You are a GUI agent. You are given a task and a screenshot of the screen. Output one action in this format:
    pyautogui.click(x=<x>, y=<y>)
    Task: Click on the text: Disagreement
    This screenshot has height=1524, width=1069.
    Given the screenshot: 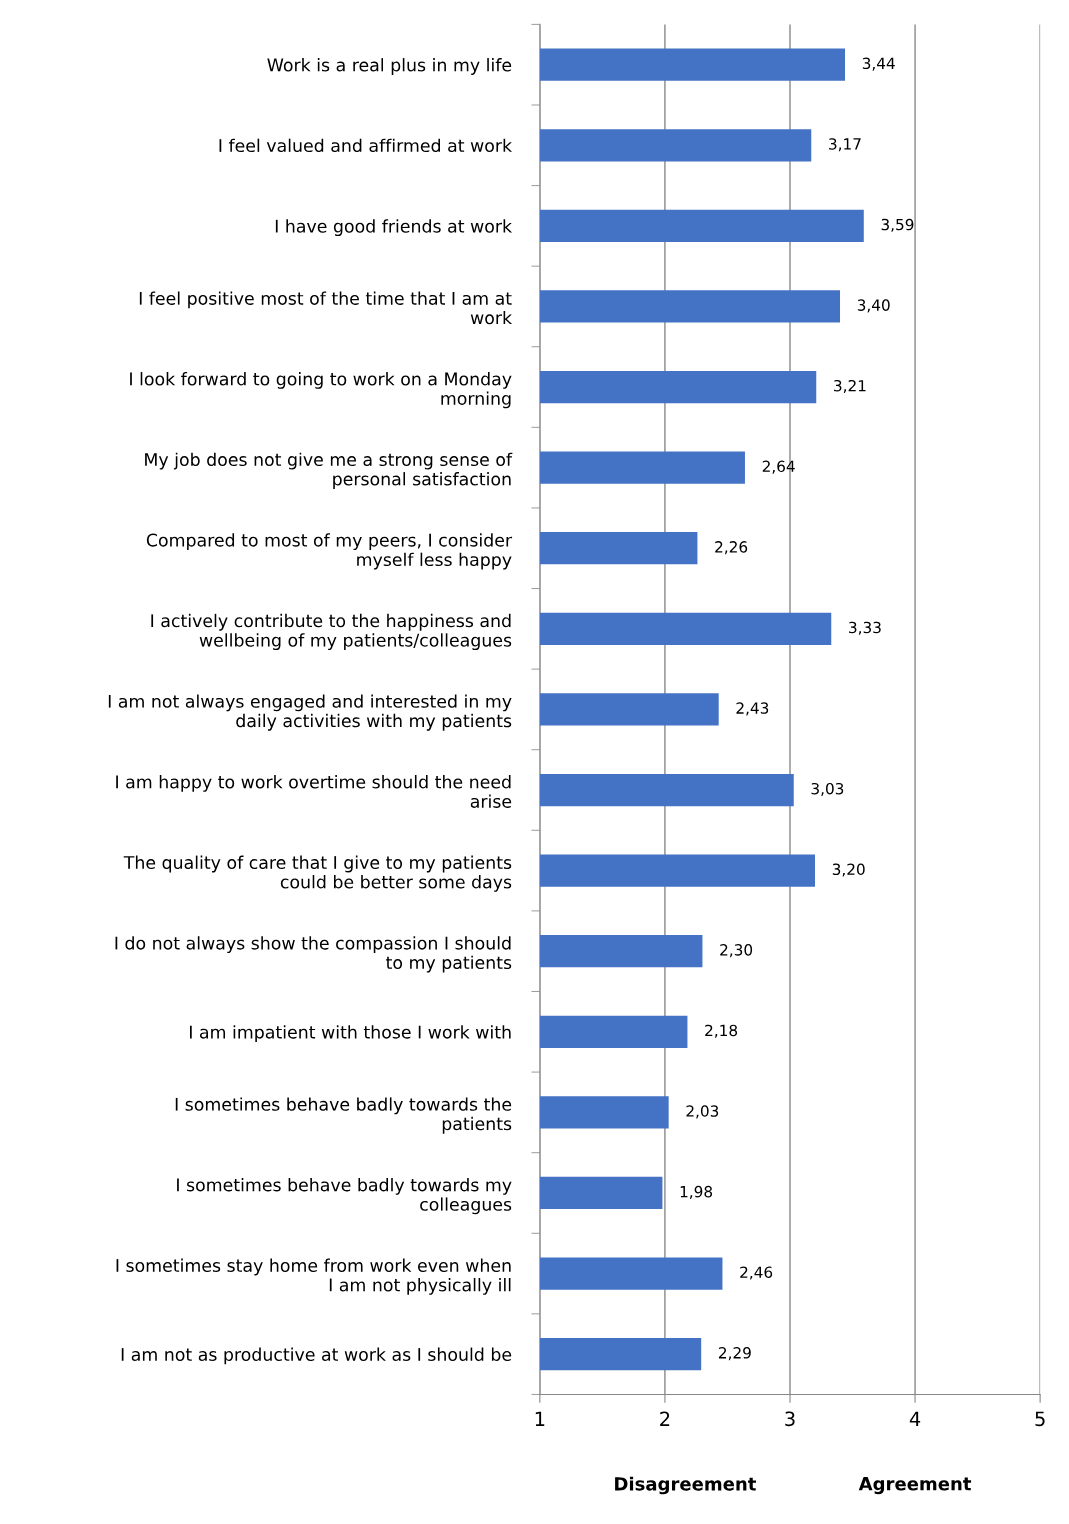 What is the action you would take?
    pyautogui.click(x=685, y=1485)
    